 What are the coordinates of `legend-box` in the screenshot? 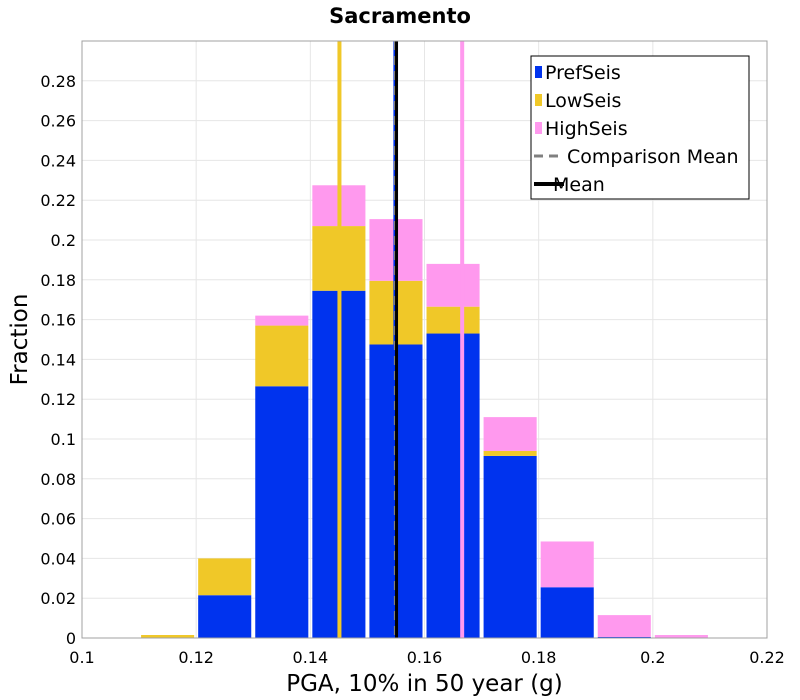 It's located at (640, 127).